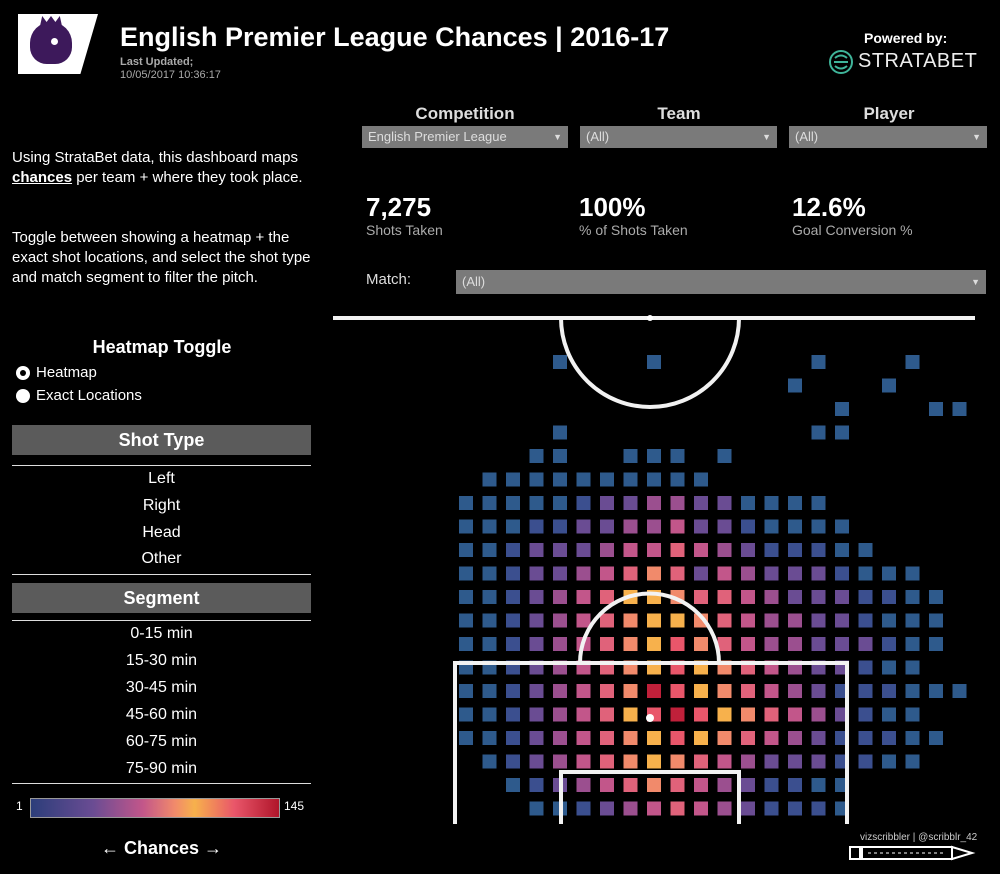 The width and height of the screenshot is (1000, 874). What do you see at coordinates (161, 768) in the screenshot?
I see `segment-75-90: 75-90 min` at bounding box center [161, 768].